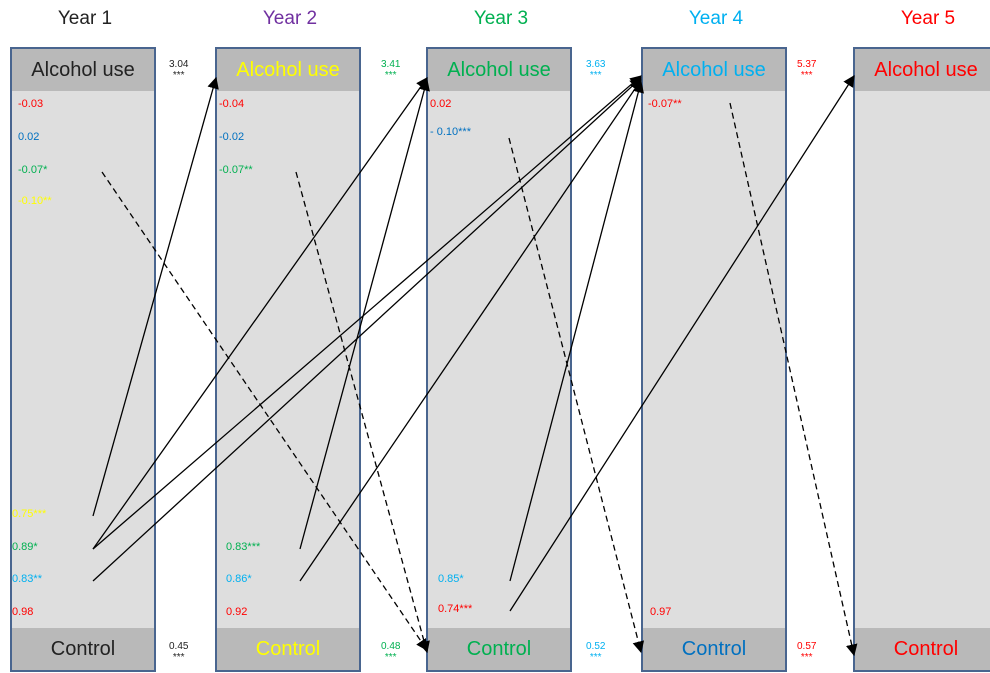  I want to click on stability-value: 3.04, so click(179, 64).